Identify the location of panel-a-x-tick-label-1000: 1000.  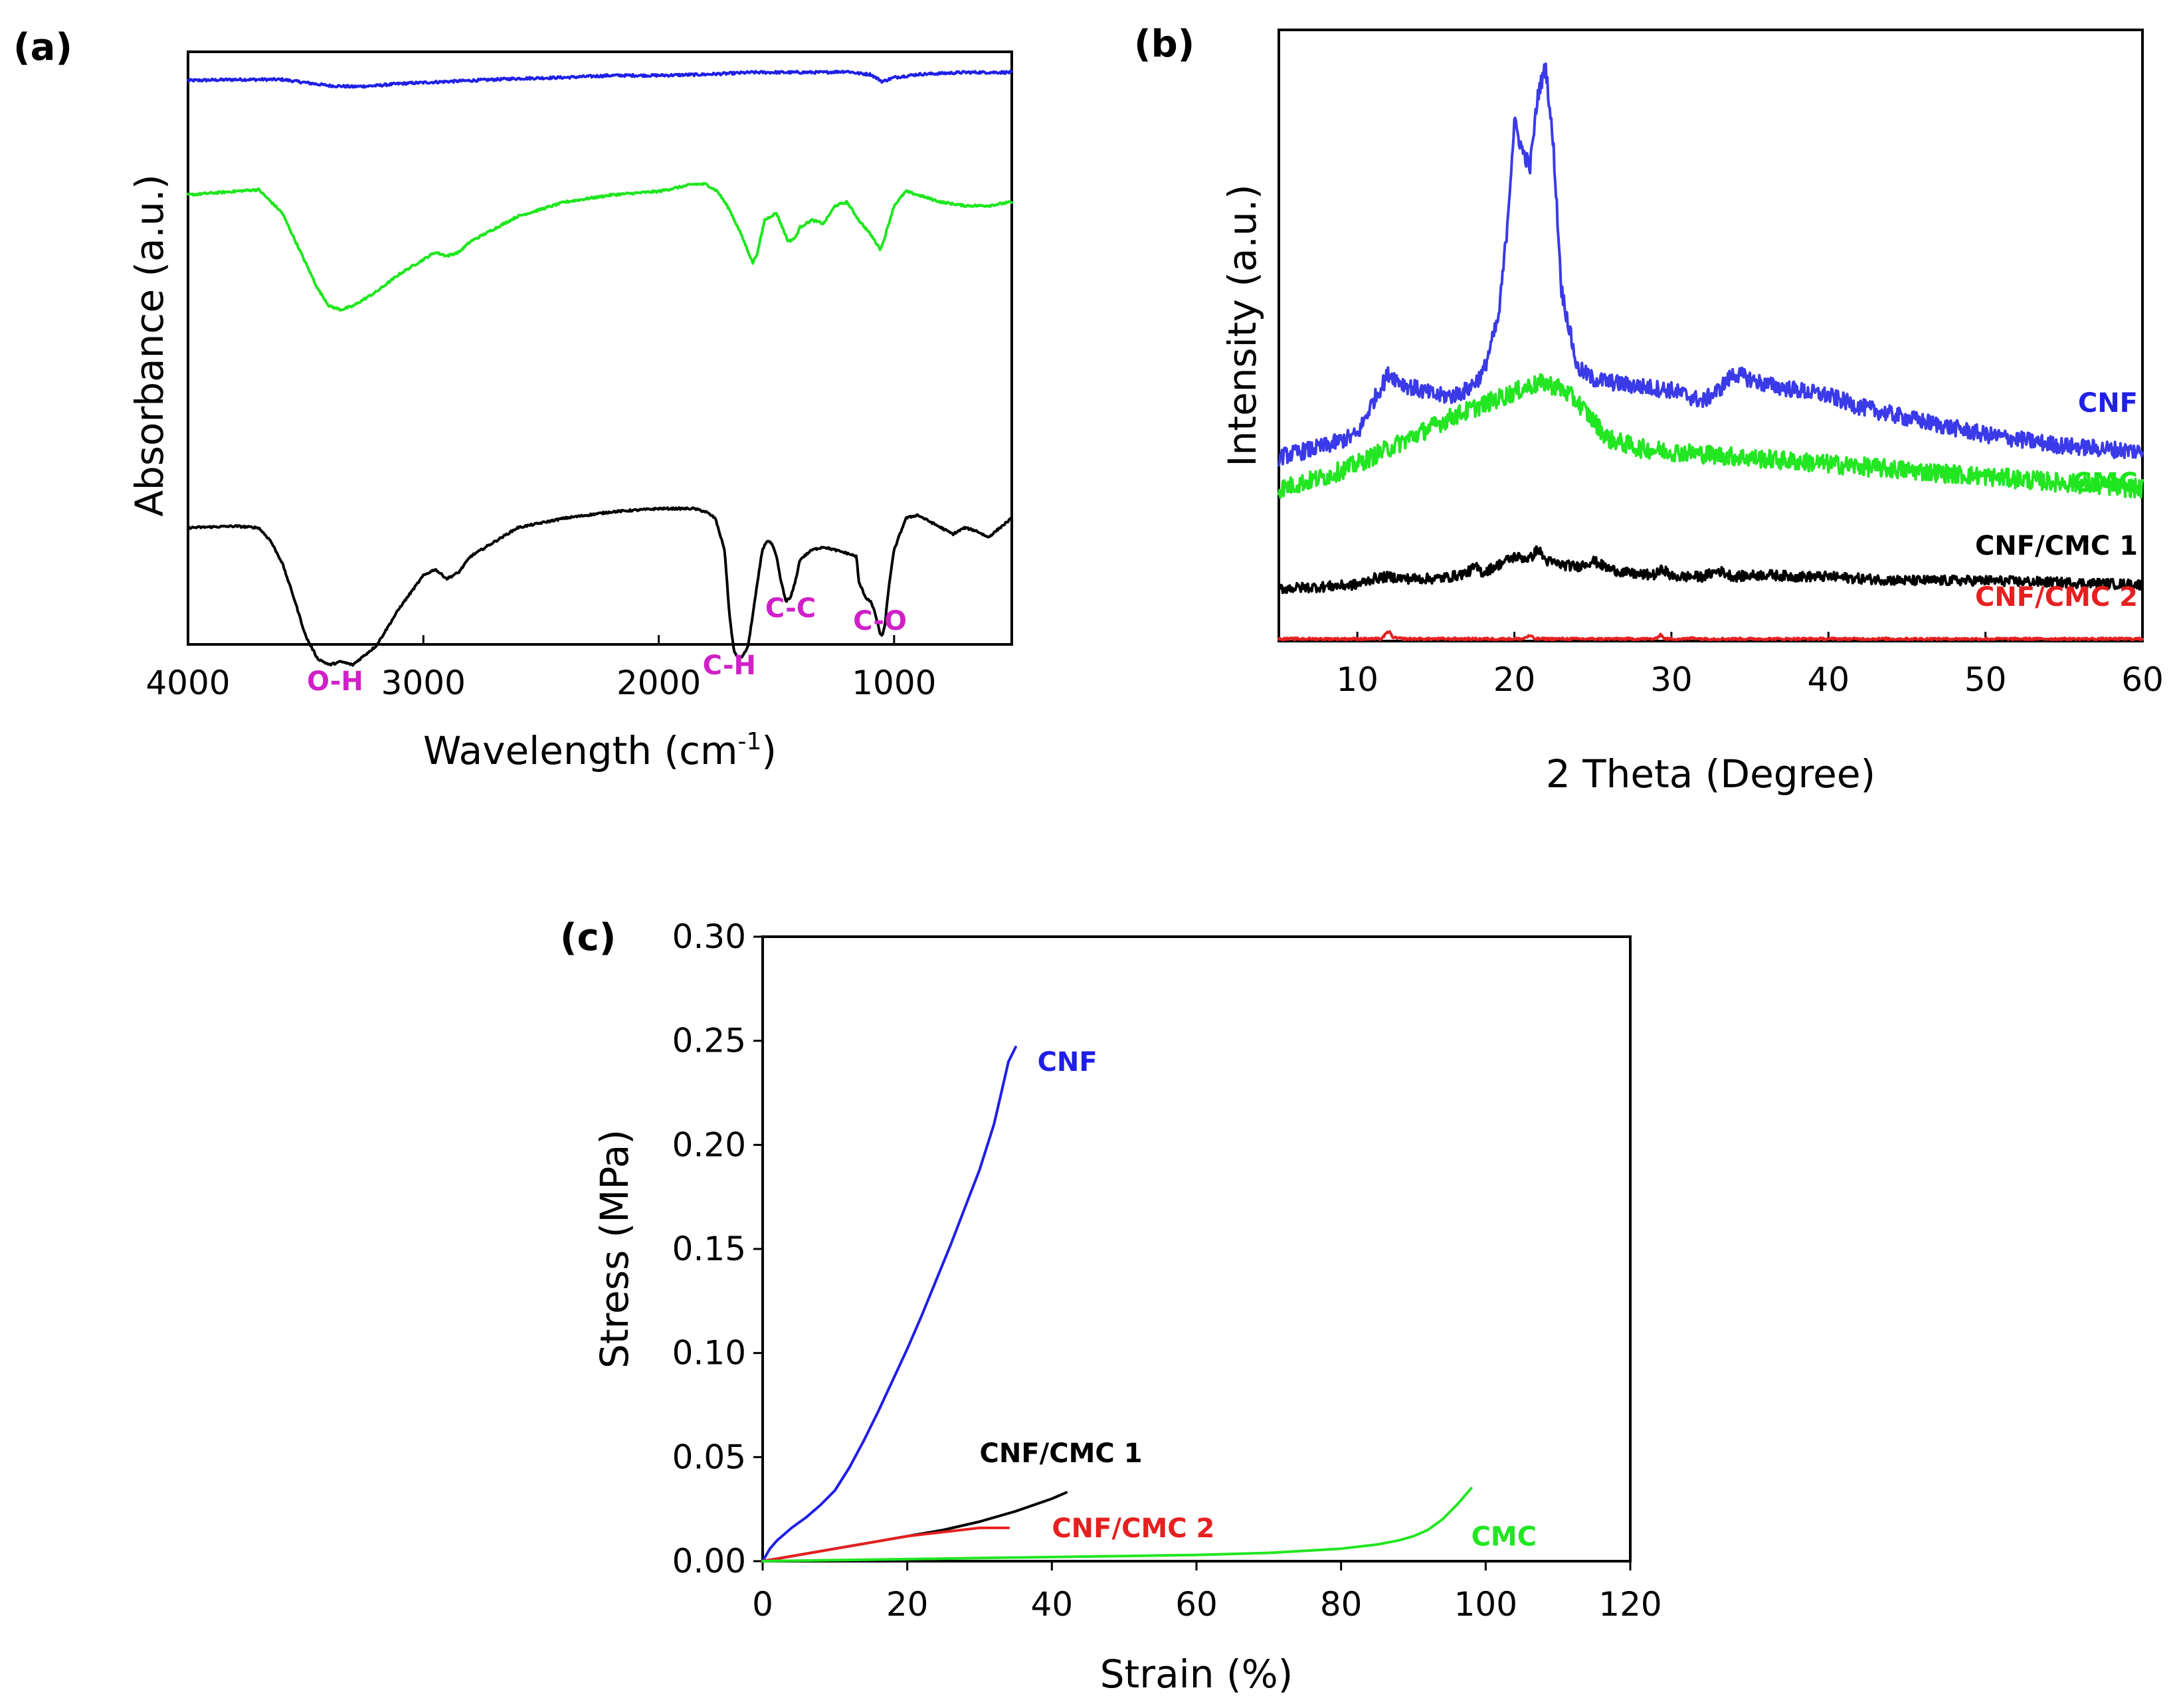
(894, 683).